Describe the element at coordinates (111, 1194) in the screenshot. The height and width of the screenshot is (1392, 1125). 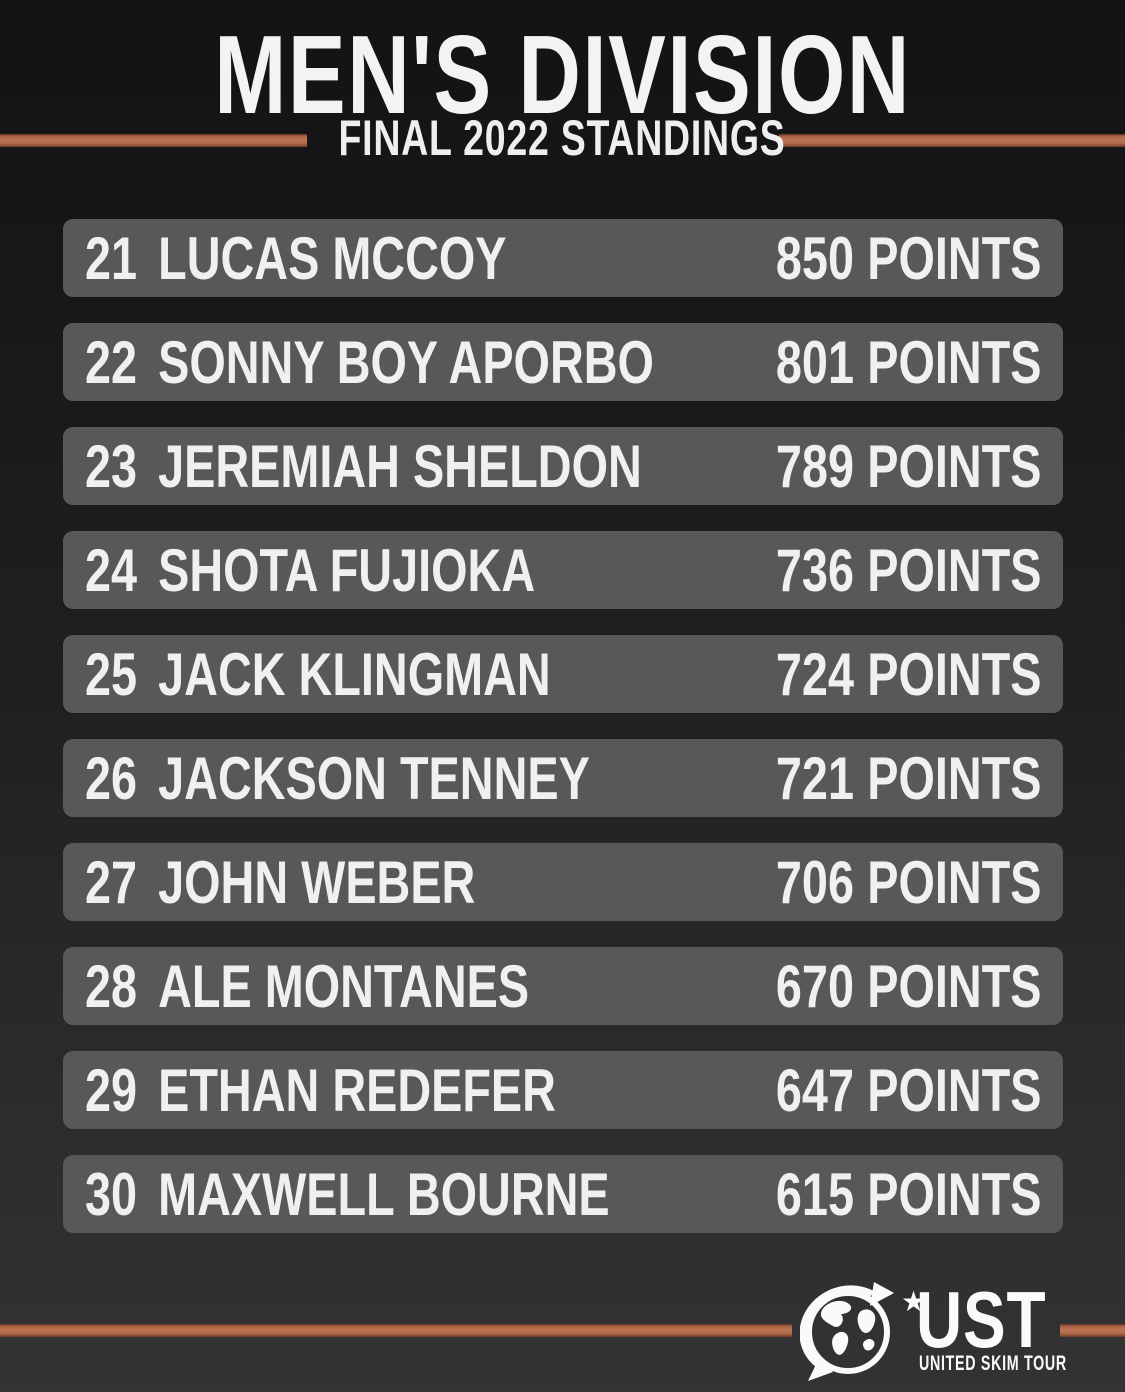
I see `rank: 30` at that location.